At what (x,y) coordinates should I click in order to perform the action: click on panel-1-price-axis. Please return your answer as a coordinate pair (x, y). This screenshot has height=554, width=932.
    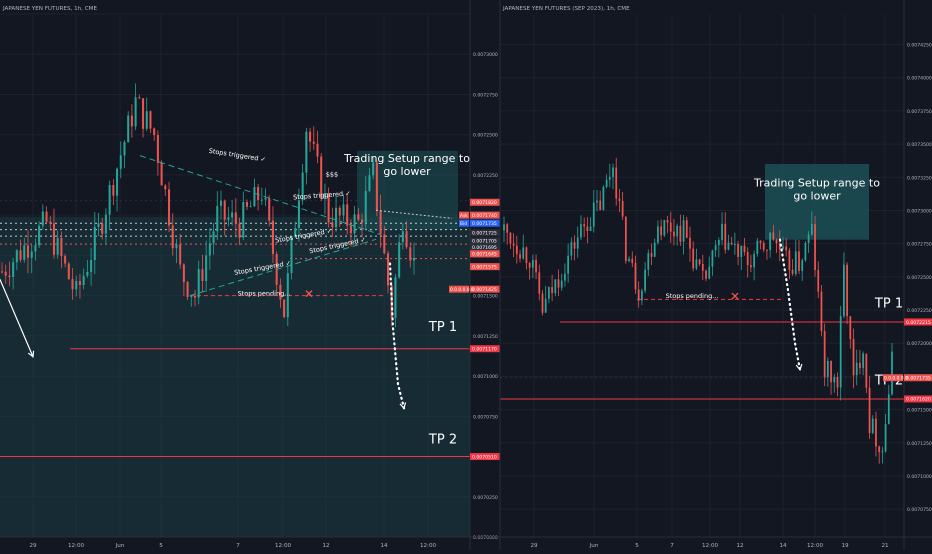
    Looking at the image, I should click on (918, 275).